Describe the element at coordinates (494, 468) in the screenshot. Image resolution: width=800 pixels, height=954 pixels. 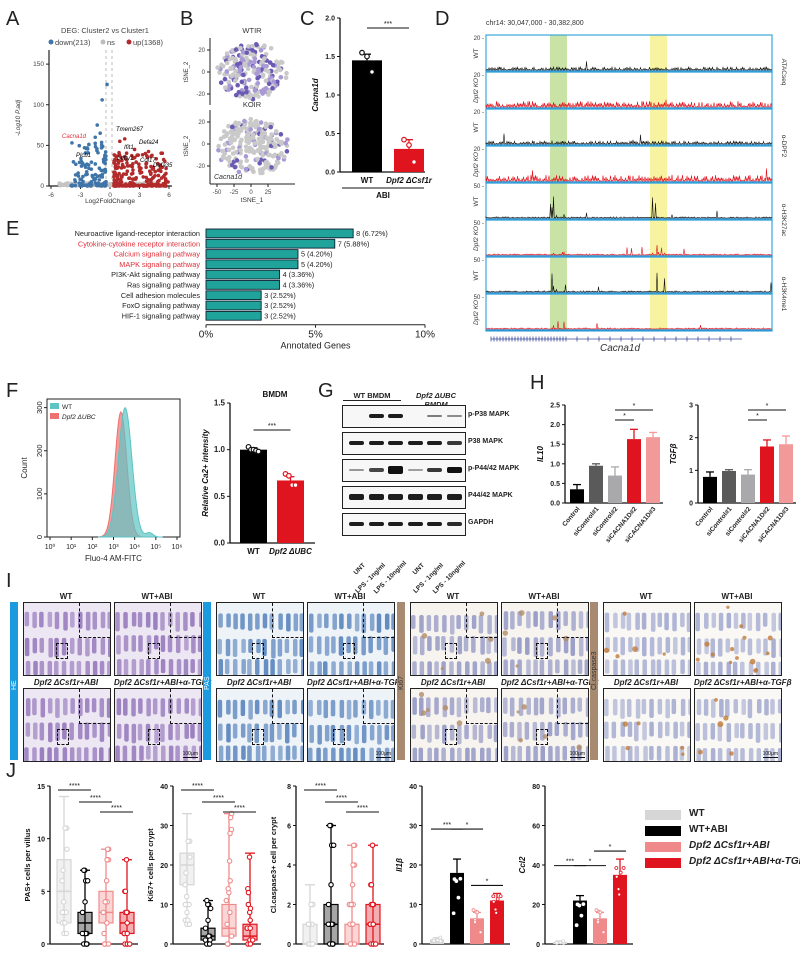
I see `band-label: p-P44/42 MAPK` at that location.